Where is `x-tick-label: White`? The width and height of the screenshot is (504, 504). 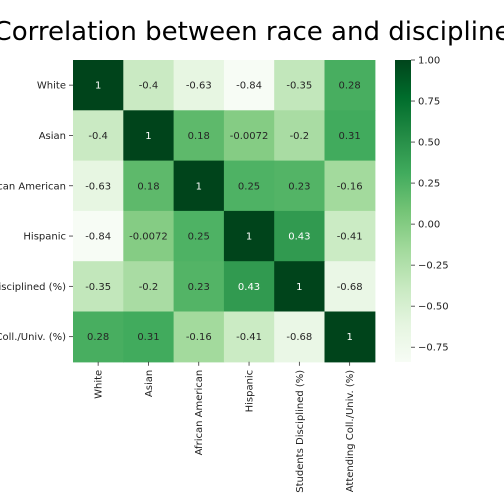 x-tick-label: White is located at coordinates (99, 384).